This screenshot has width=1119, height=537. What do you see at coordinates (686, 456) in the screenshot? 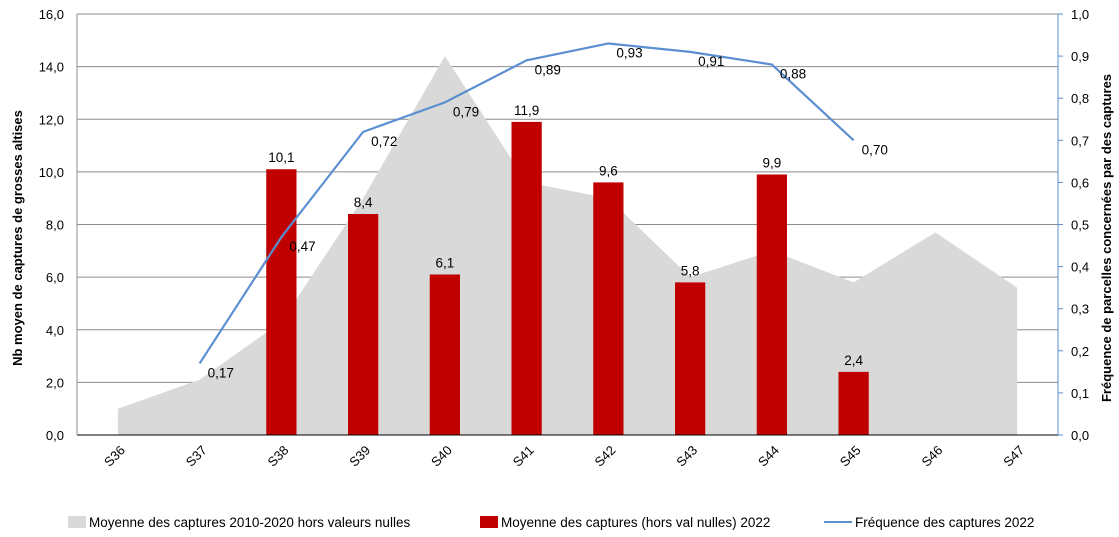
I see `x-tick-label: S43` at bounding box center [686, 456].